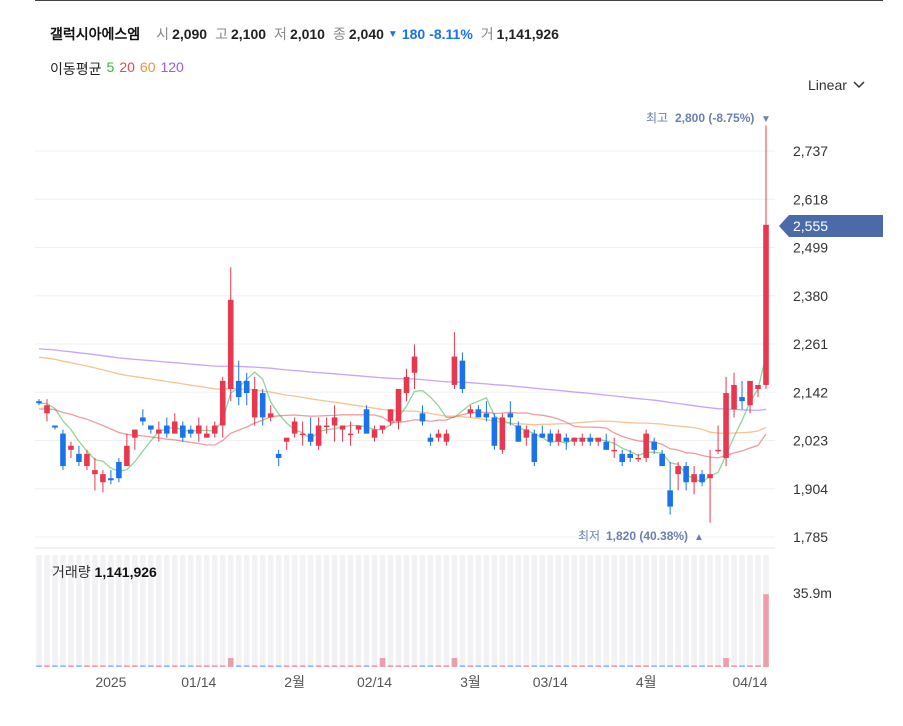 The width and height of the screenshot is (903, 726). Describe the element at coordinates (110, 67) in the screenshot. I see `ma-legend-5: 5` at that location.